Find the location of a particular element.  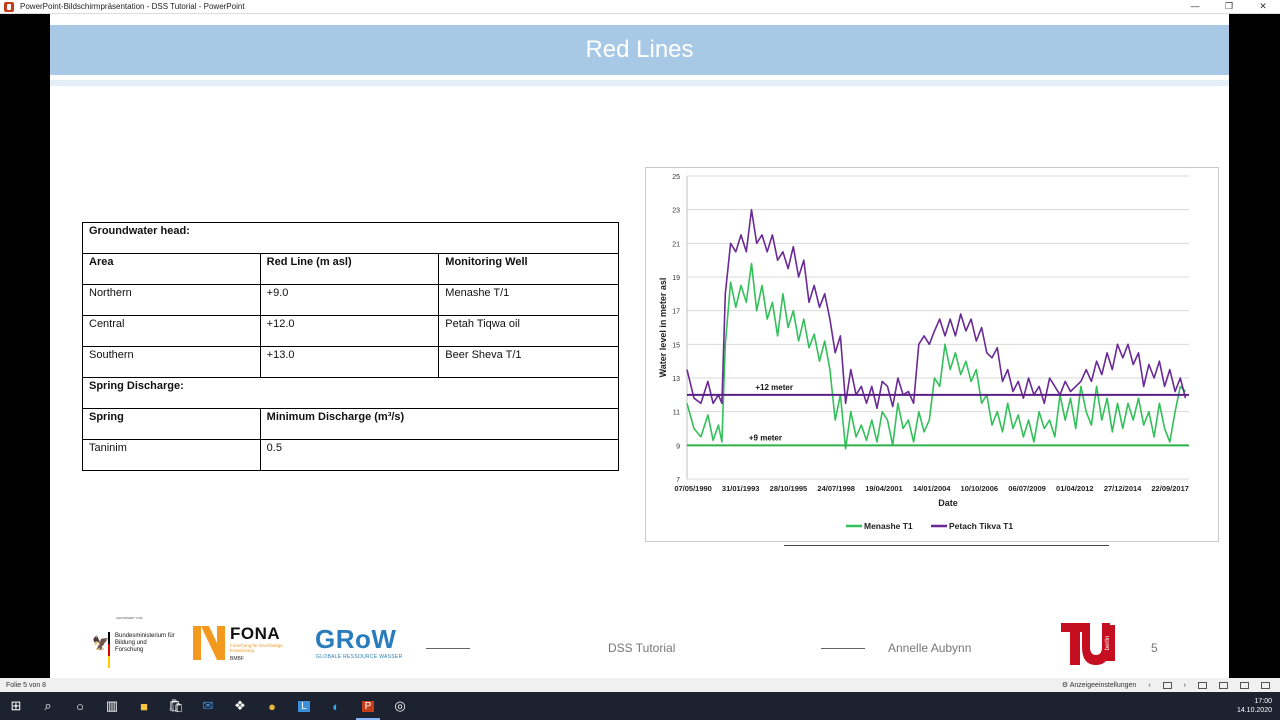

l-app-icon: L is located at coordinates (304, 706).